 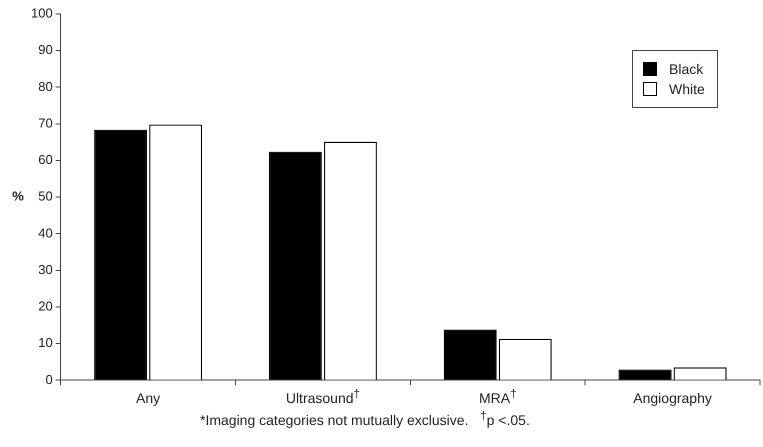 What do you see at coordinates (49, 379) in the screenshot?
I see `y-tick-label: 0` at bounding box center [49, 379].